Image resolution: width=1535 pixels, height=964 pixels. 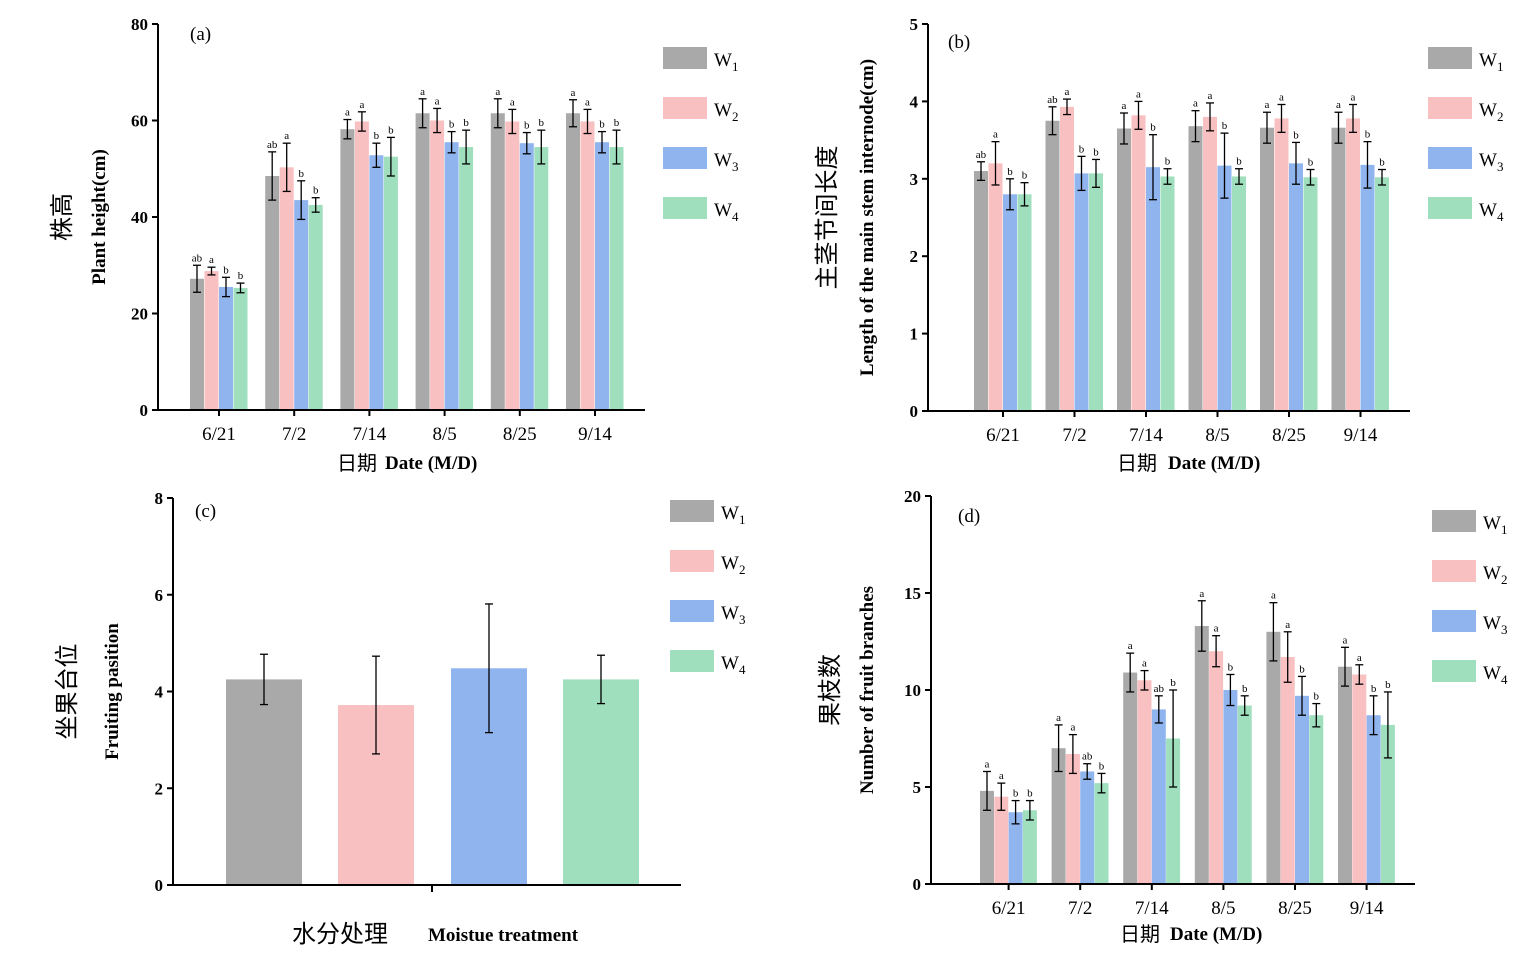 I want to click on legend-label: W3, so click(x=733, y=615).